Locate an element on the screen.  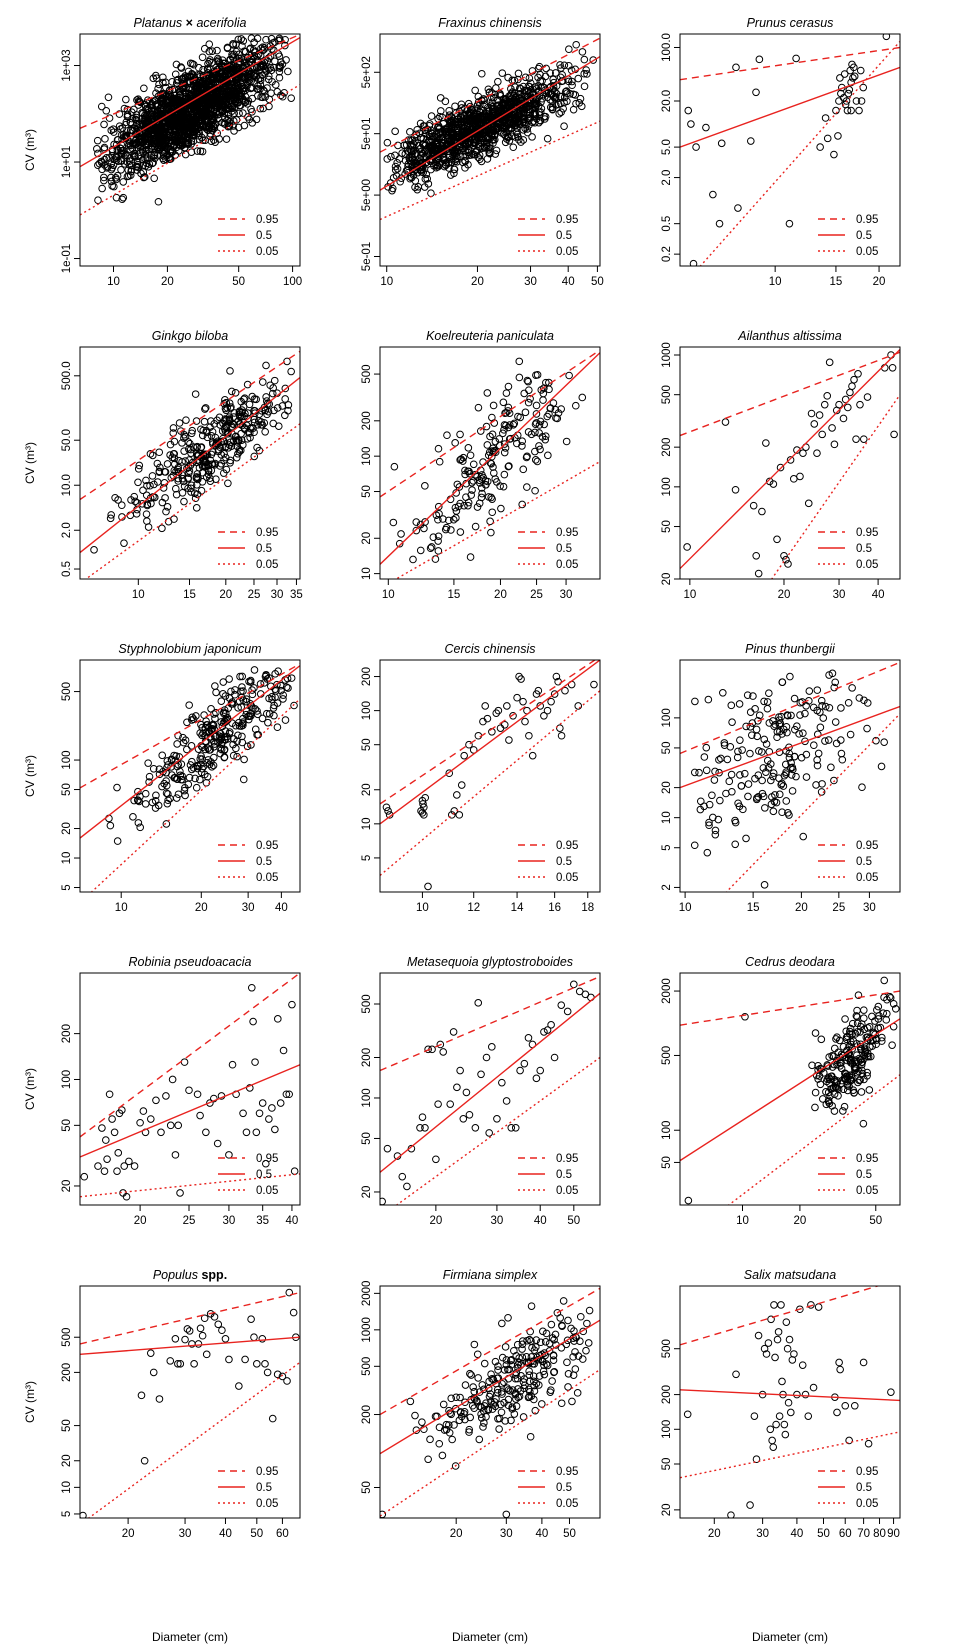
y-axis-label: CV (m³) is located at coordinates (30, 150).